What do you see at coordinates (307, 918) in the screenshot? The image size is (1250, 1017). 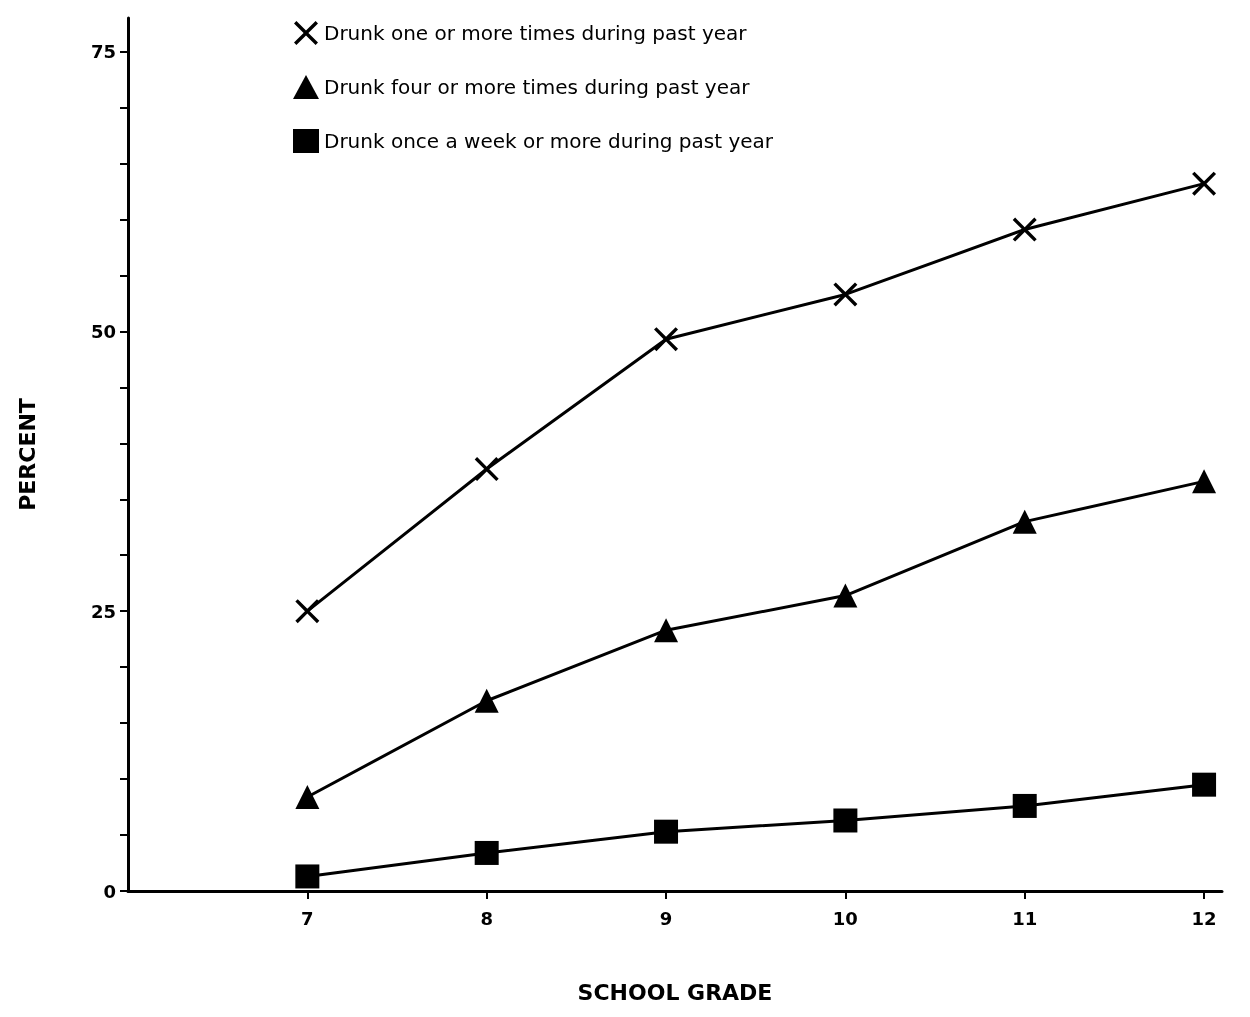 I see `x-tick-label: 7` at bounding box center [307, 918].